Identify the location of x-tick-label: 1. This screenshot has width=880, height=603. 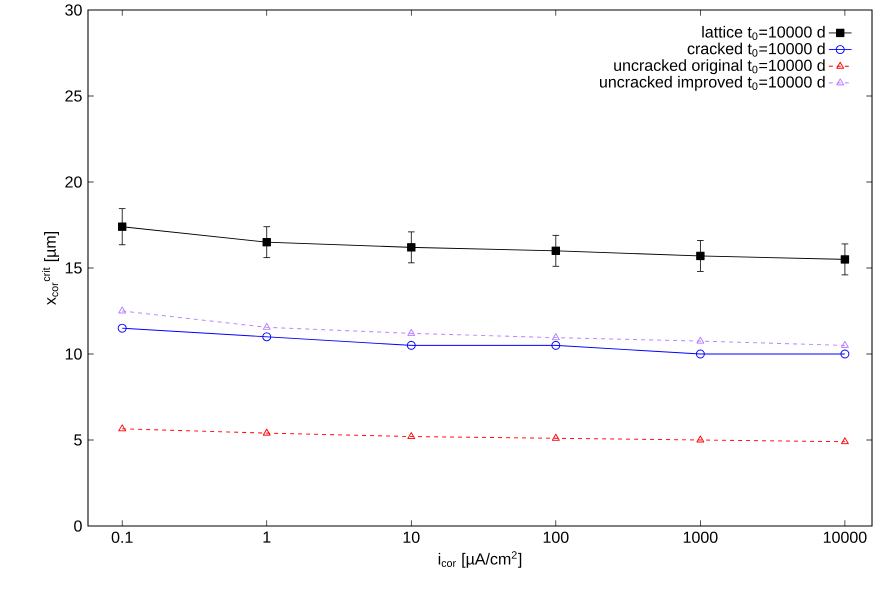
(267, 537).